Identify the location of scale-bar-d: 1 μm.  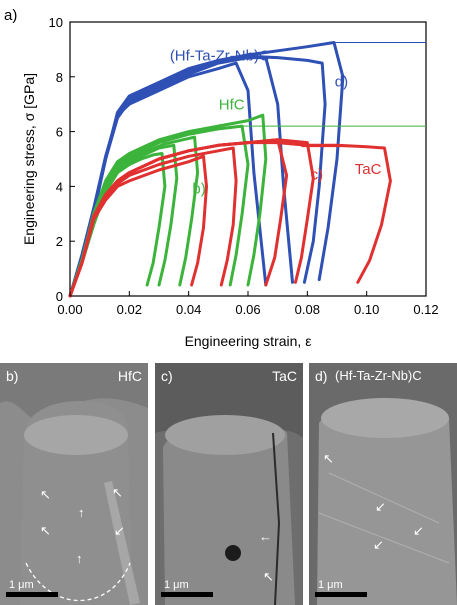
(345, 588).